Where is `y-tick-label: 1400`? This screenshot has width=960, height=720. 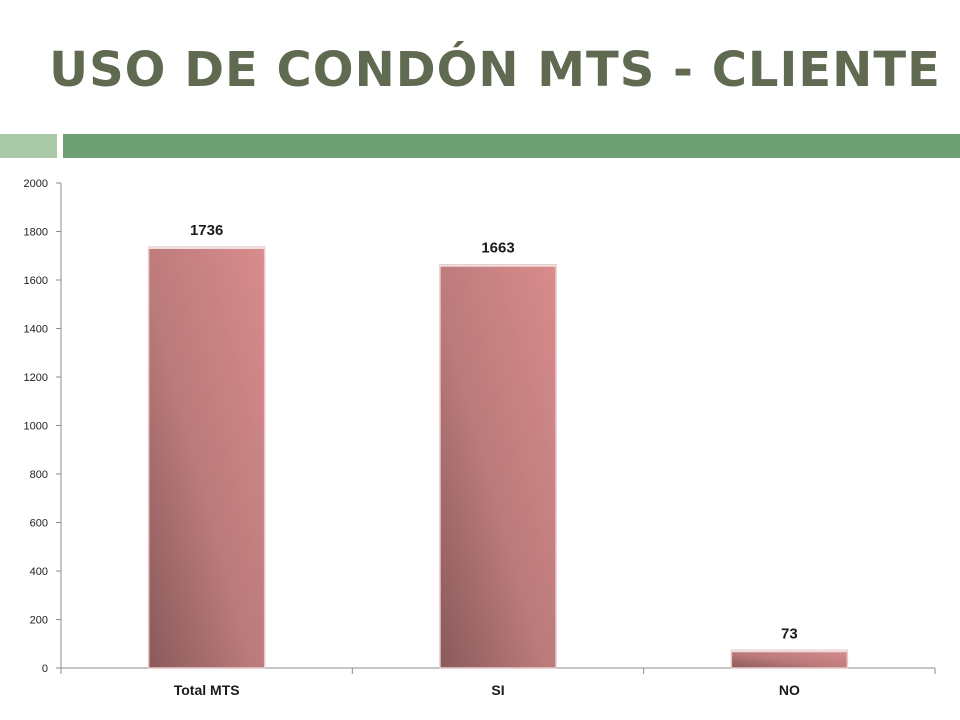 y-tick-label: 1400 is located at coordinates (36, 330).